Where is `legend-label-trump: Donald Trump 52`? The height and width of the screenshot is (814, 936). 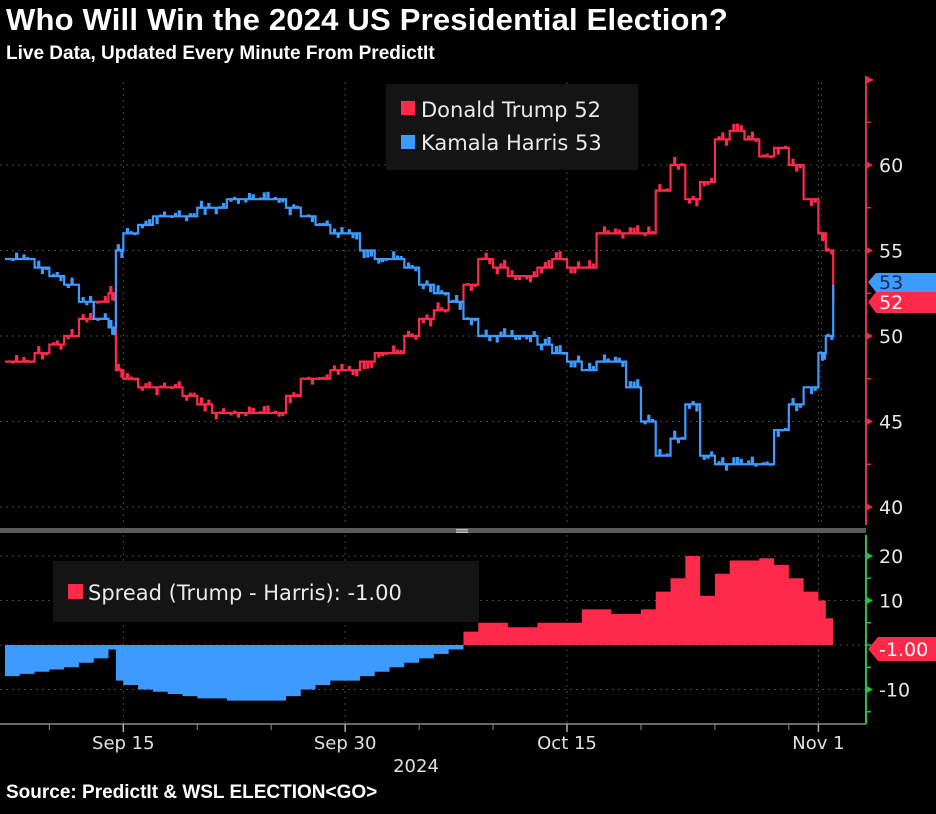
legend-label-trump: Donald Trump 52 is located at coordinates (511, 110).